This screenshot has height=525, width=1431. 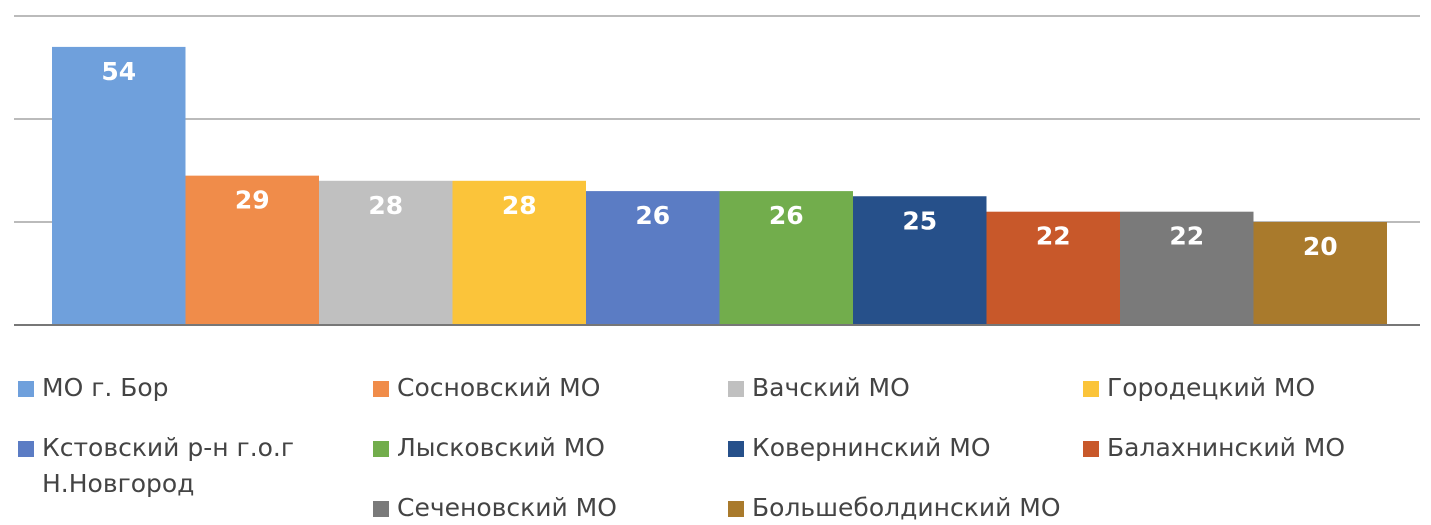 What do you see at coordinates (919, 220) in the screenshot?
I see `value-label: 25` at bounding box center [919, 220].